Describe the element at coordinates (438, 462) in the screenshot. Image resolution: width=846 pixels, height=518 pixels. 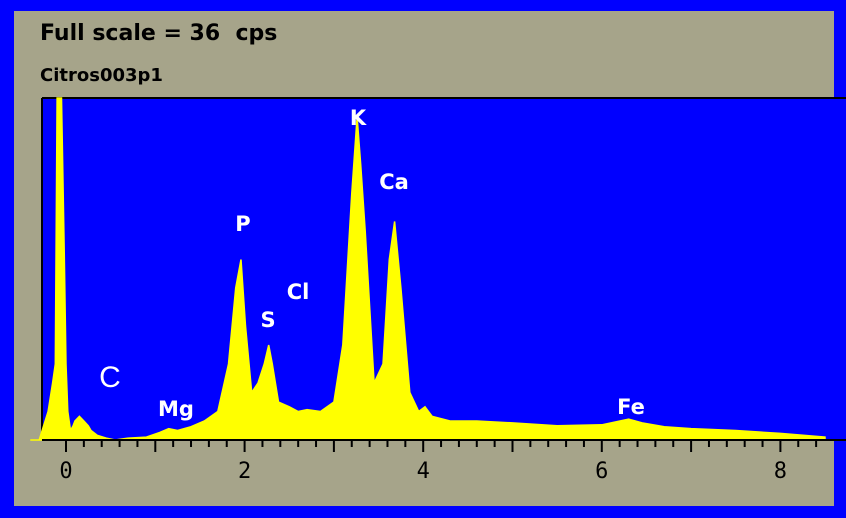
I see `x-axis: 0 2 4 6 8` at that location.